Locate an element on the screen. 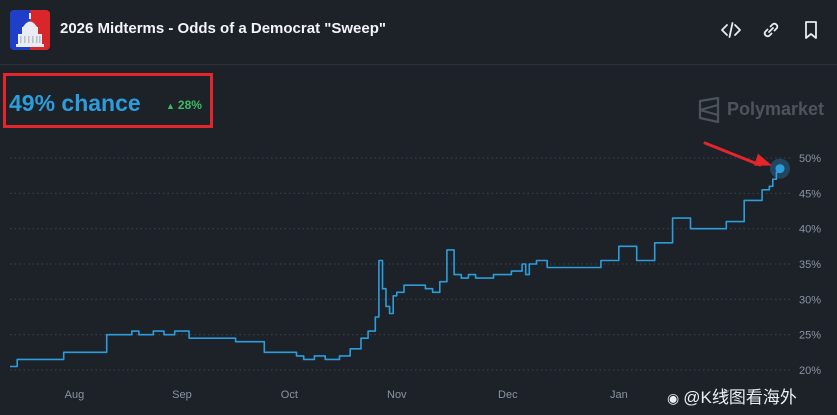 The image size is (837, 415). header-divider is located at coordinates (418, 64).